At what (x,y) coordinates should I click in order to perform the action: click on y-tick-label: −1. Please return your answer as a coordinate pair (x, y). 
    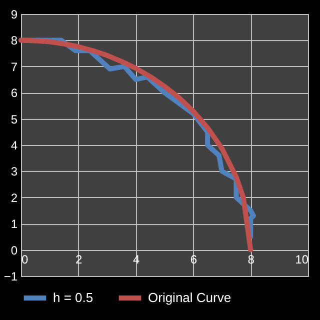
    Looking at the image, I should click on (11, 277).